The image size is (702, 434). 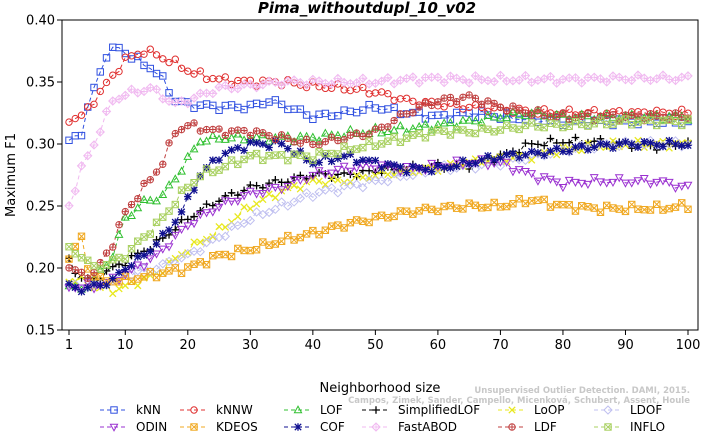 What do you see at coordinates (545, 427) in the screenshot?
I see `legend-label: LDF` at bounding box center [545, 427].